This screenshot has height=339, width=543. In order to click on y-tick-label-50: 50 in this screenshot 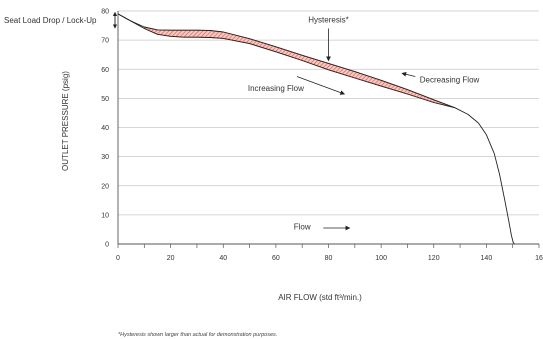, I will do `click(105, 99)`.